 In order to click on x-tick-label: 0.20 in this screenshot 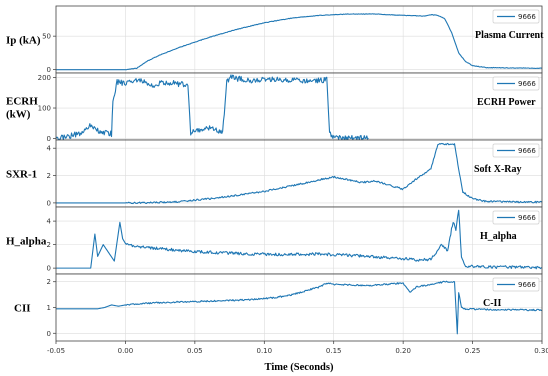, I will do `click(403, 351)`.